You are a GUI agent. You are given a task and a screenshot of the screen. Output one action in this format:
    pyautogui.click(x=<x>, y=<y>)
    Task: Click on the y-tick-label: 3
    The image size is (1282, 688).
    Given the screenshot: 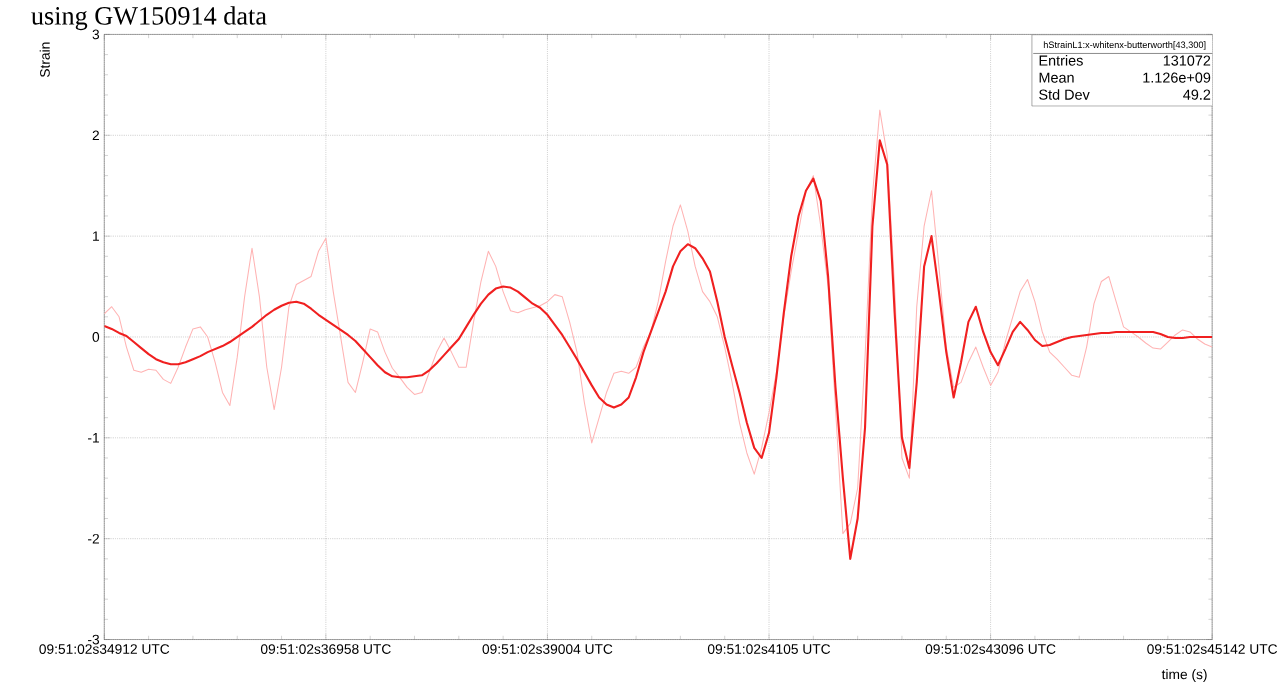 What is the action you would take?
    pyautogui.click(x=96, y=34)
    